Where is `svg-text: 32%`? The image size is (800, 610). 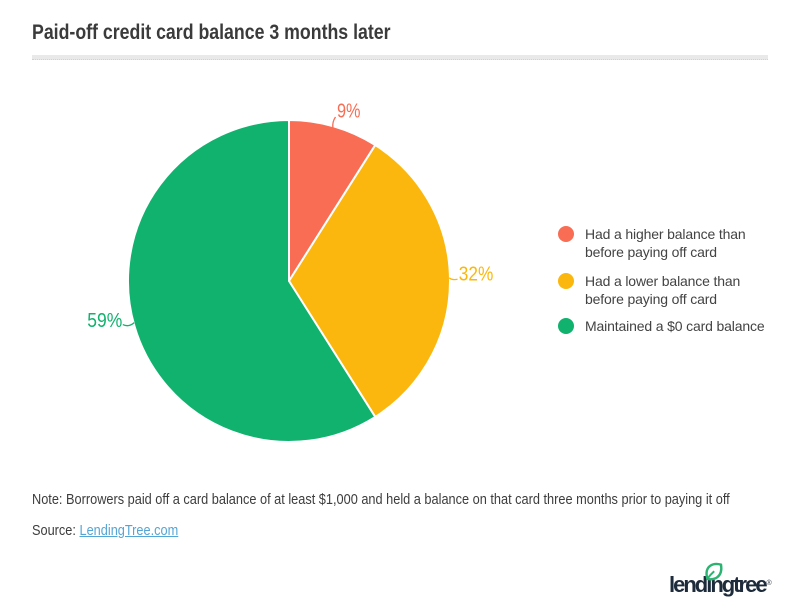
svg-text: 32% is located at coordinates (476, 274).